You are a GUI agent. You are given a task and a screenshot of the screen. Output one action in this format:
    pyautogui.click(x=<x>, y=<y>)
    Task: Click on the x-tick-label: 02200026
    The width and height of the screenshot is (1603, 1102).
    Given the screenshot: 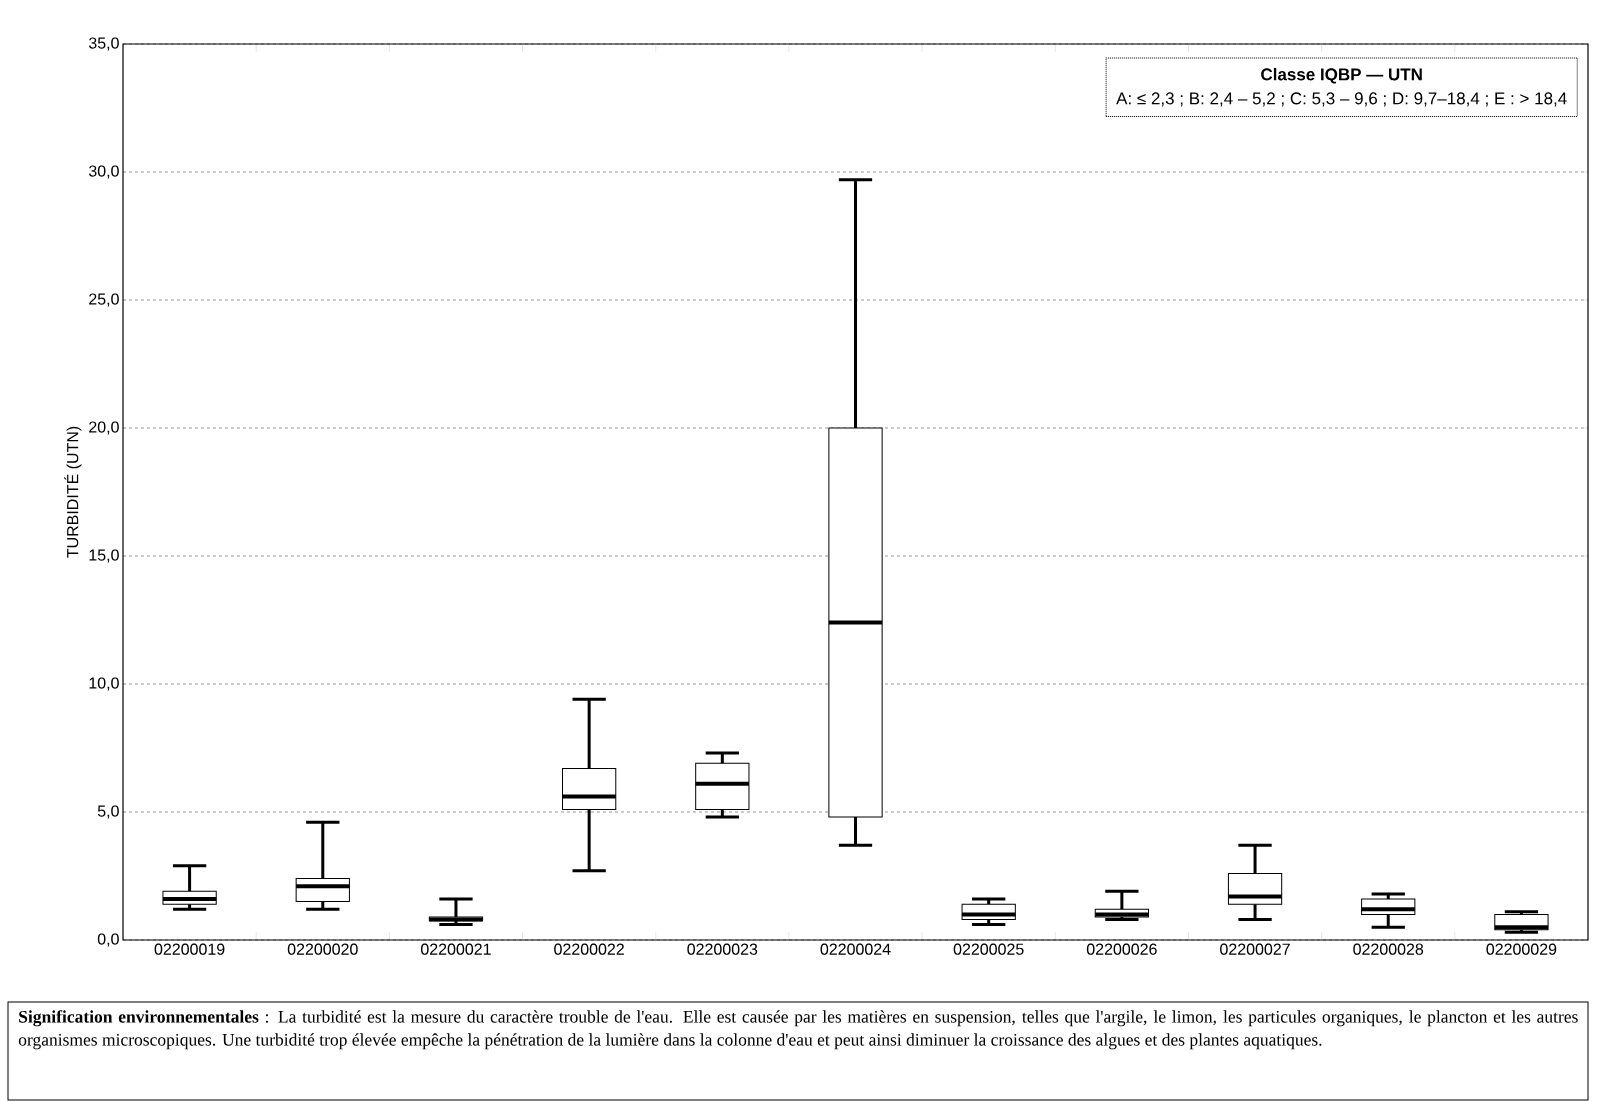 What is the action you would take?
    pyautogui.click(x=1121, y=949)
    